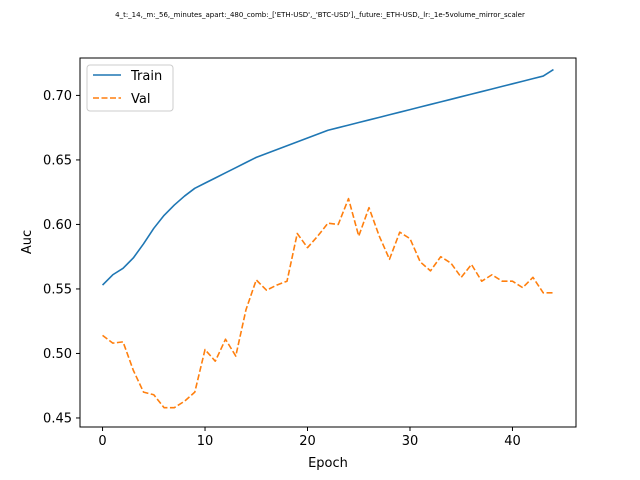 Image resolution: width=640 pixels, height=480 pixels. Describe the element at coordinates (57, 96) in the screenshot. I see `y-tick-label: 0.70` at that location.